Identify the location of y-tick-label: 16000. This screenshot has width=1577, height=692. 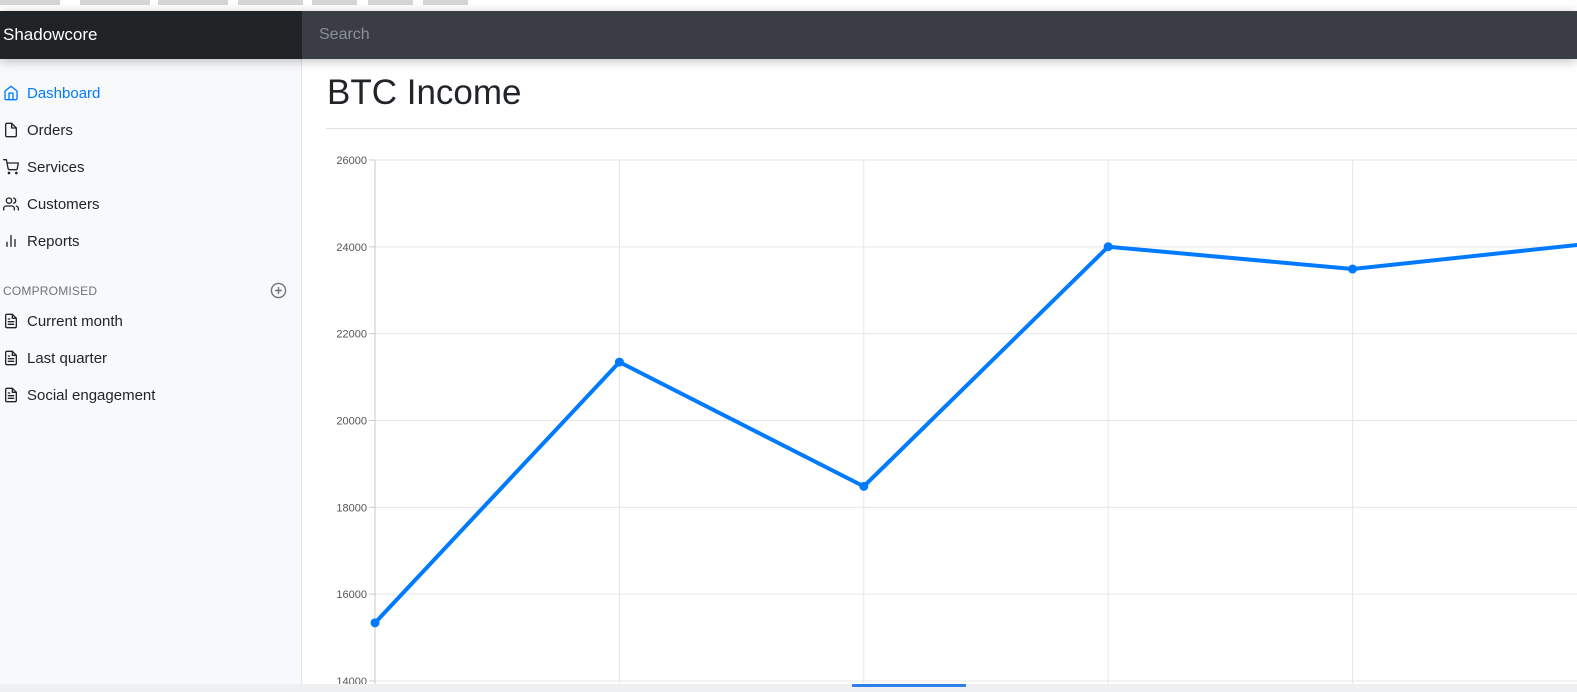
(351, 595).